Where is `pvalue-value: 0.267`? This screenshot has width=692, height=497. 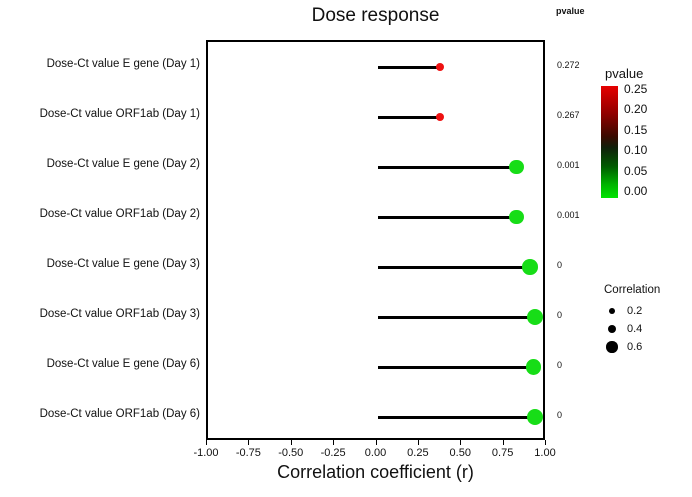 pvalue-value: 0.267 is located at coordinates (568, 115).